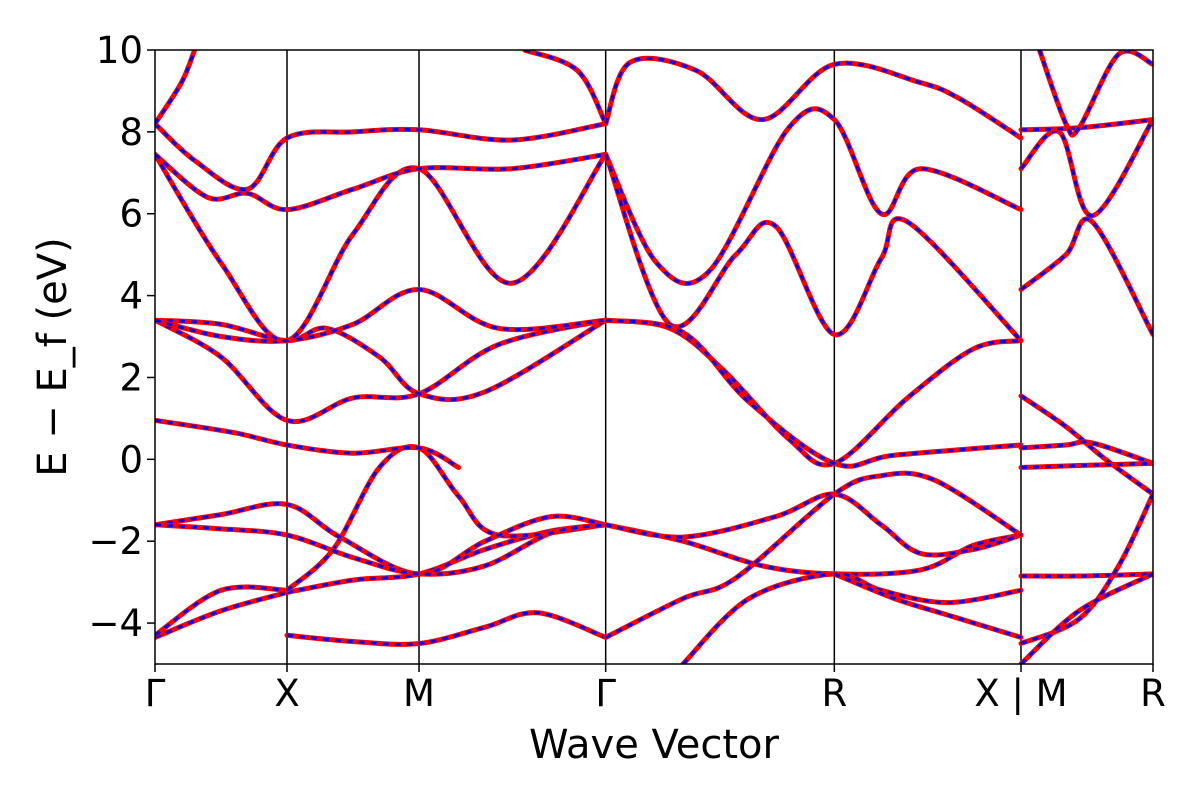 This screenshot has height=800, width=1200. I want to click on x-axis-label: Wave Vector, so click(654, 745).